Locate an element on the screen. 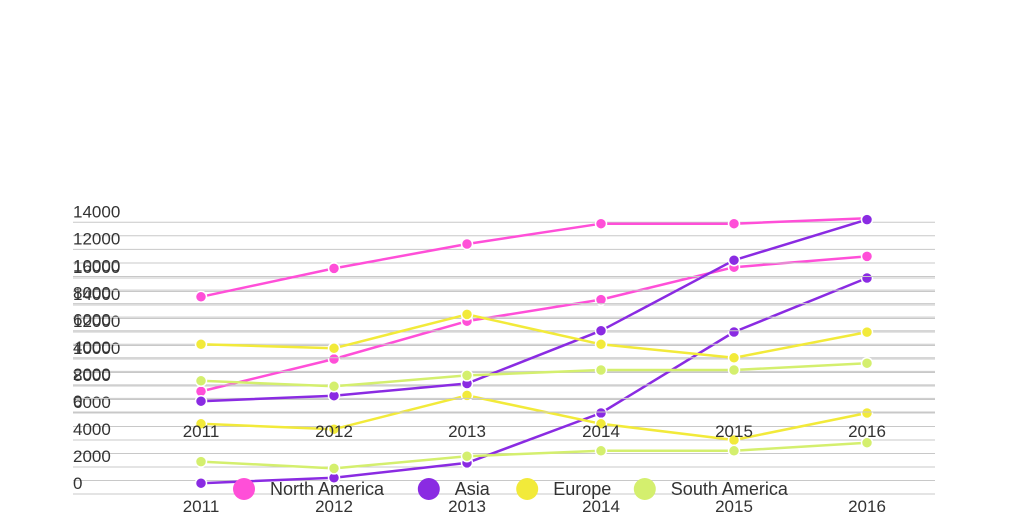 The width and height of the screenshot is (1024, 512). y-tick-label: 14000 is located at coordinates (96, 211).